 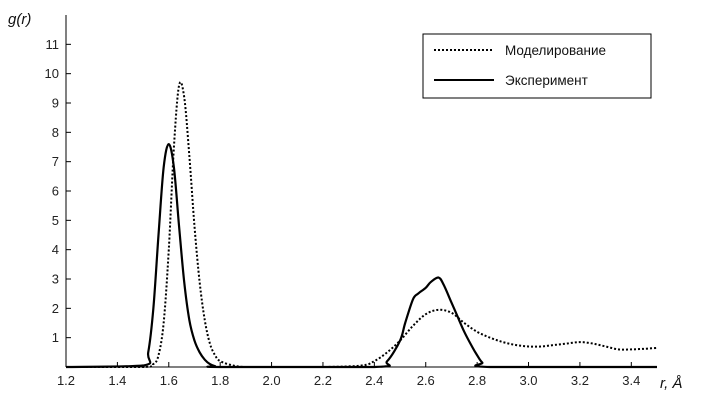 What do you see at coordinates (323, 380) in the screenshot?
I see `x-tick-label: 2.2` at bounding box center [323, 380].